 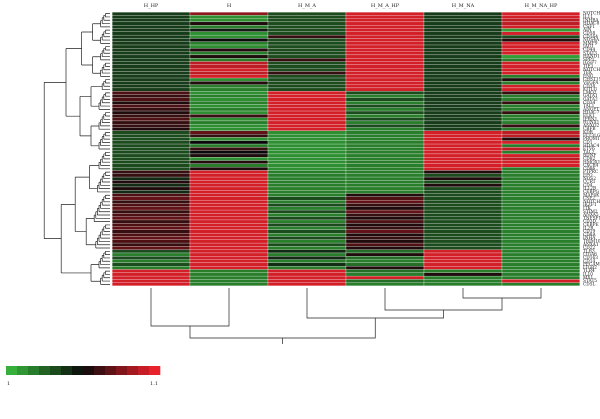 I want to click on row-label: KDR, so click(x=588, y=133).